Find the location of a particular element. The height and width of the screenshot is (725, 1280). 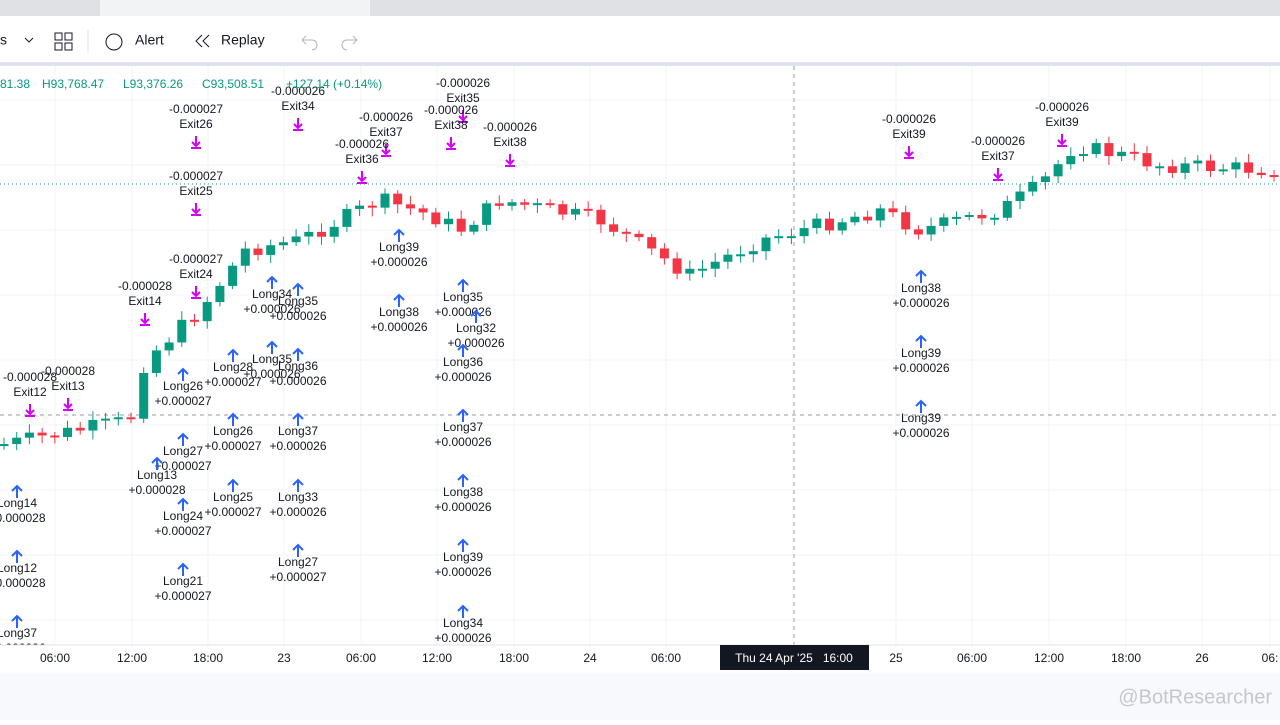

trade-label: Exit14 is located at coordinates (145, 301).